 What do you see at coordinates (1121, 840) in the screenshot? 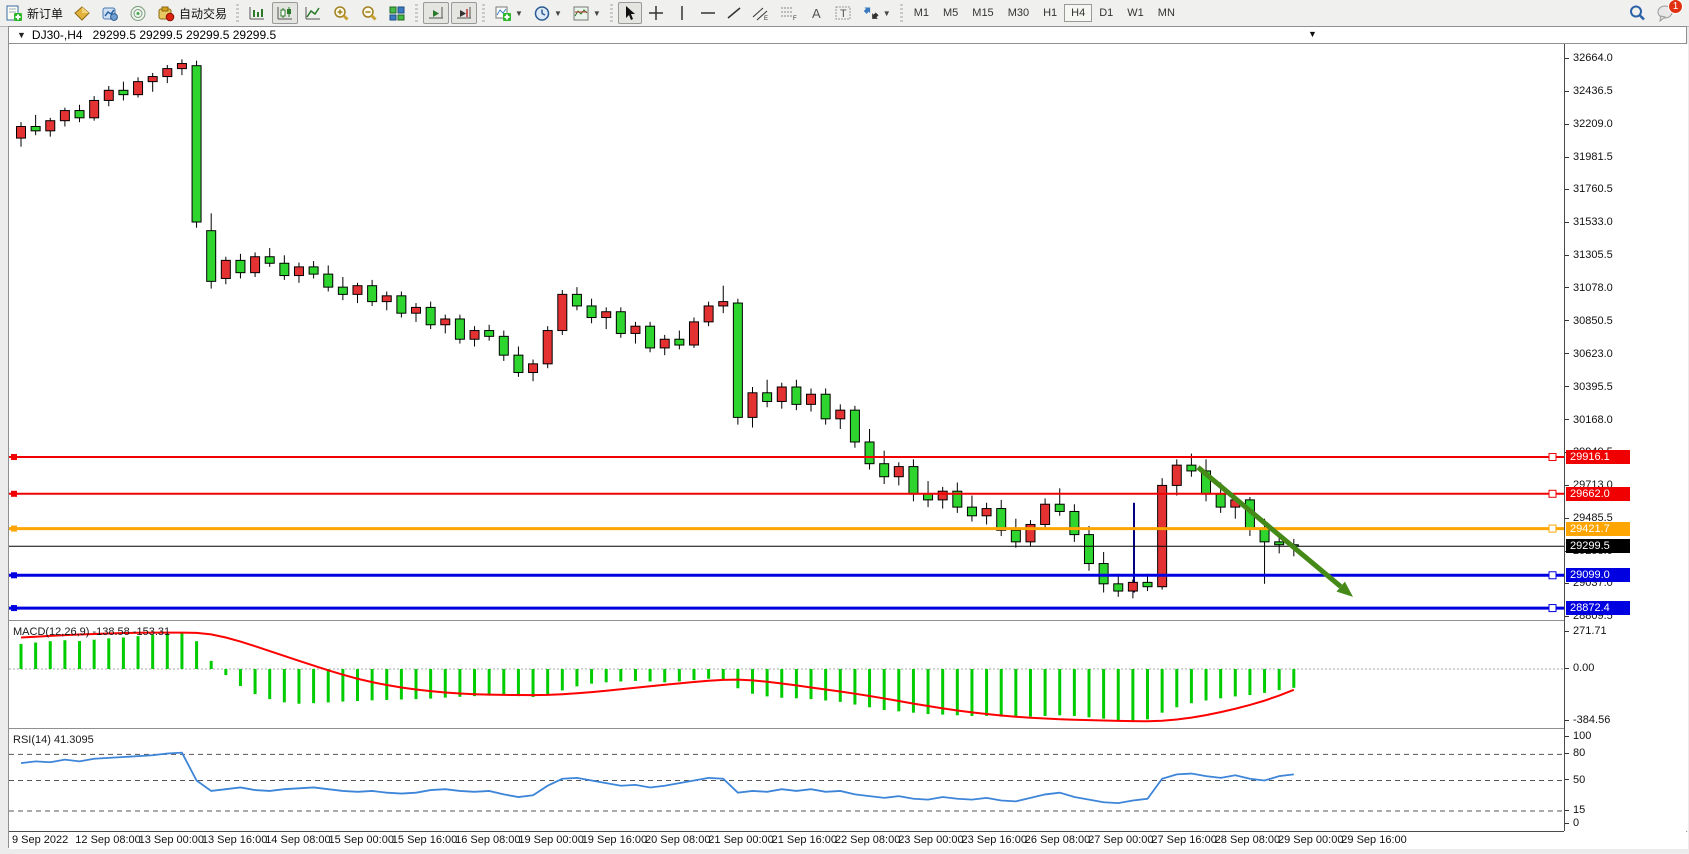
I see `time-axis-label: 27 Sep 00:00` at bounding box center [1121, 840].